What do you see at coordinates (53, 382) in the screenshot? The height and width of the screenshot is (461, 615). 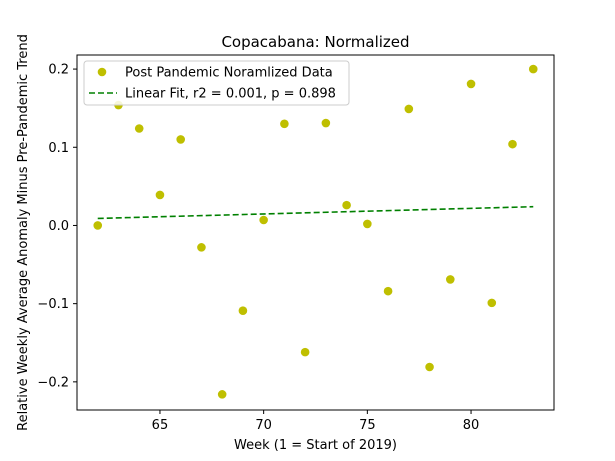 I see `y-tick-label: −0.2` at bounding box center [53, 382].